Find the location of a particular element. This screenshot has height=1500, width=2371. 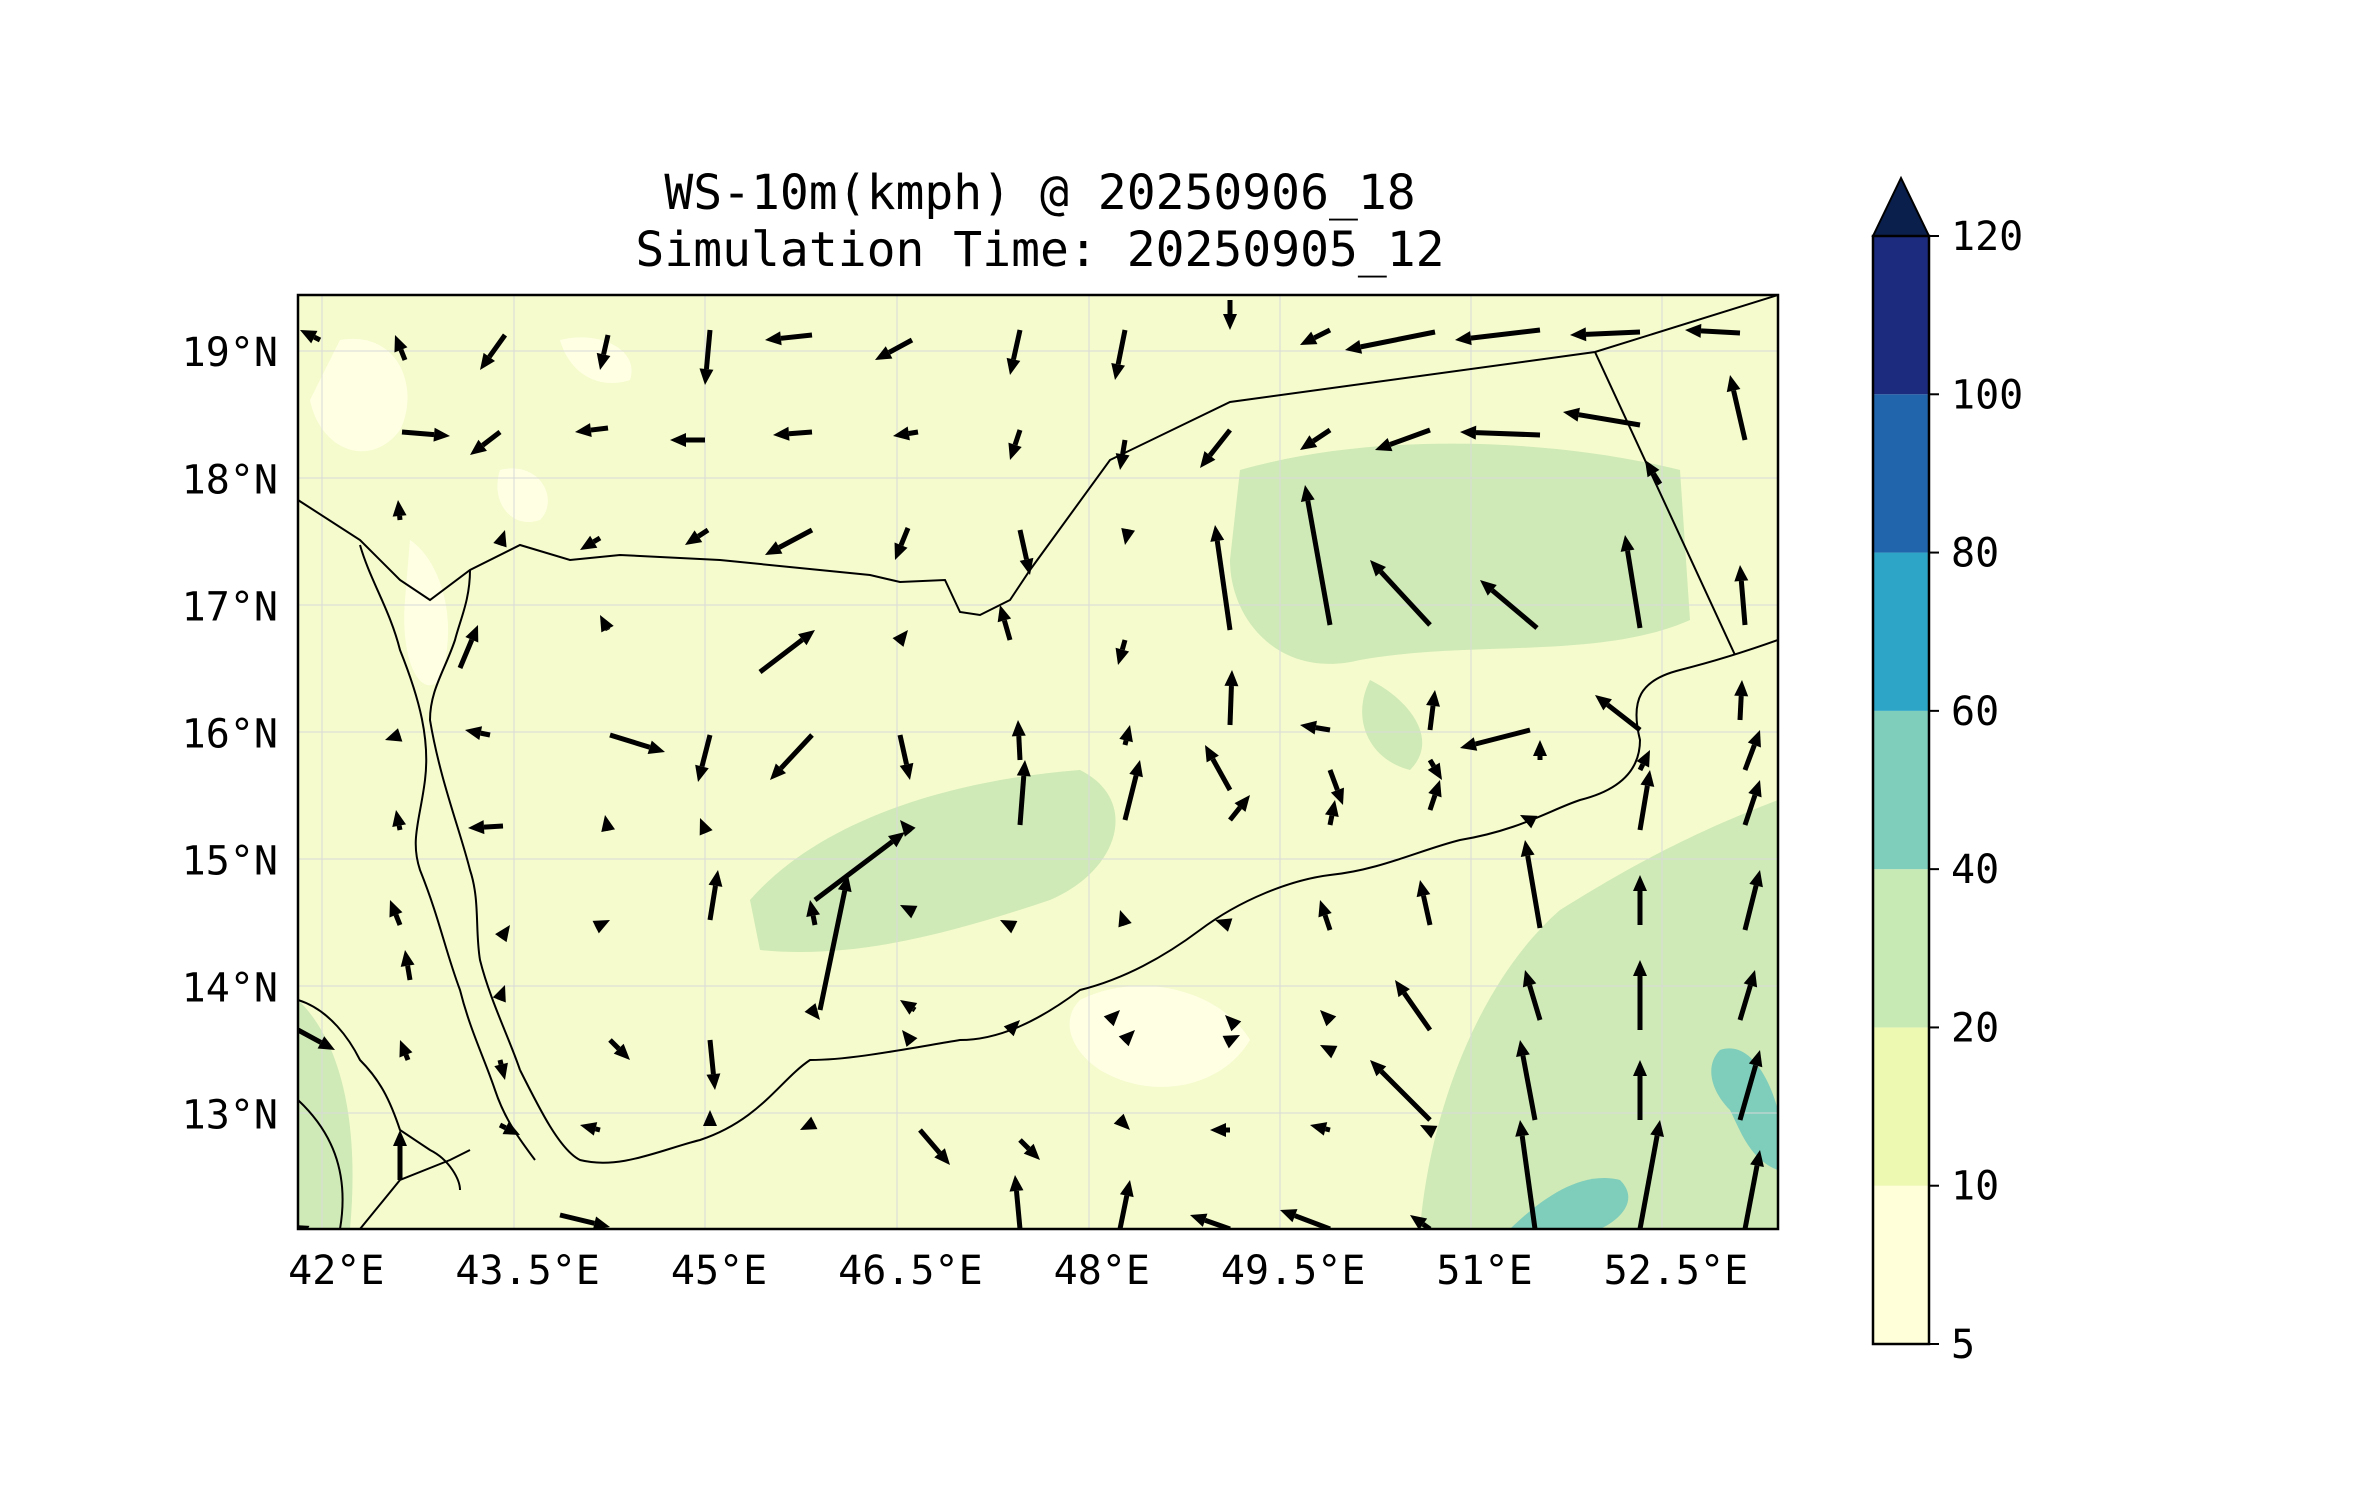

latitude-tick-label: 18°N is located at coordinates (230, 480).